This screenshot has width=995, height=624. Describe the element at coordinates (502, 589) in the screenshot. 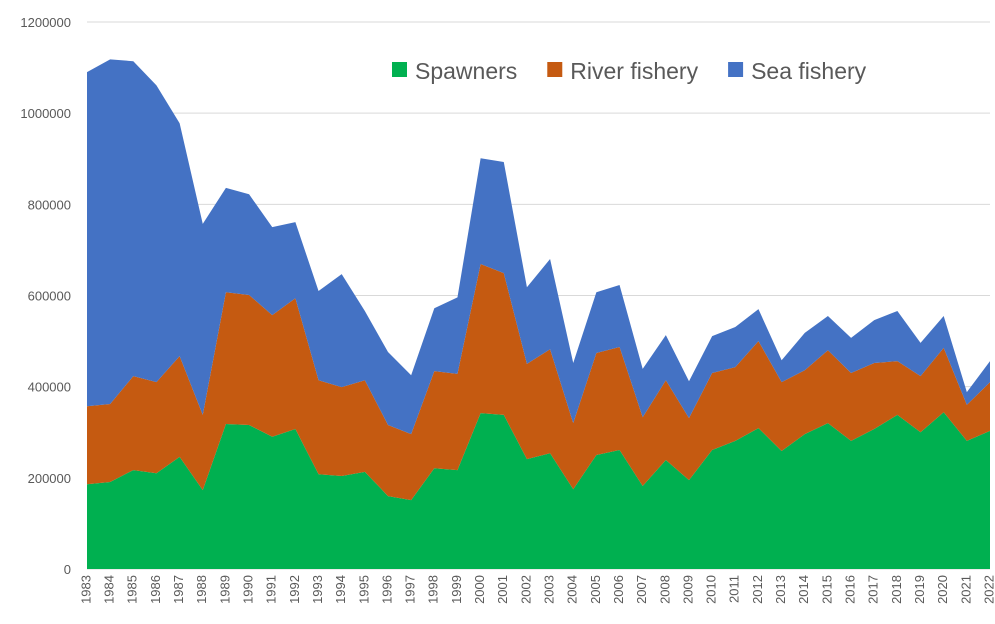

I see `x-tick-label: 2001` at that location.